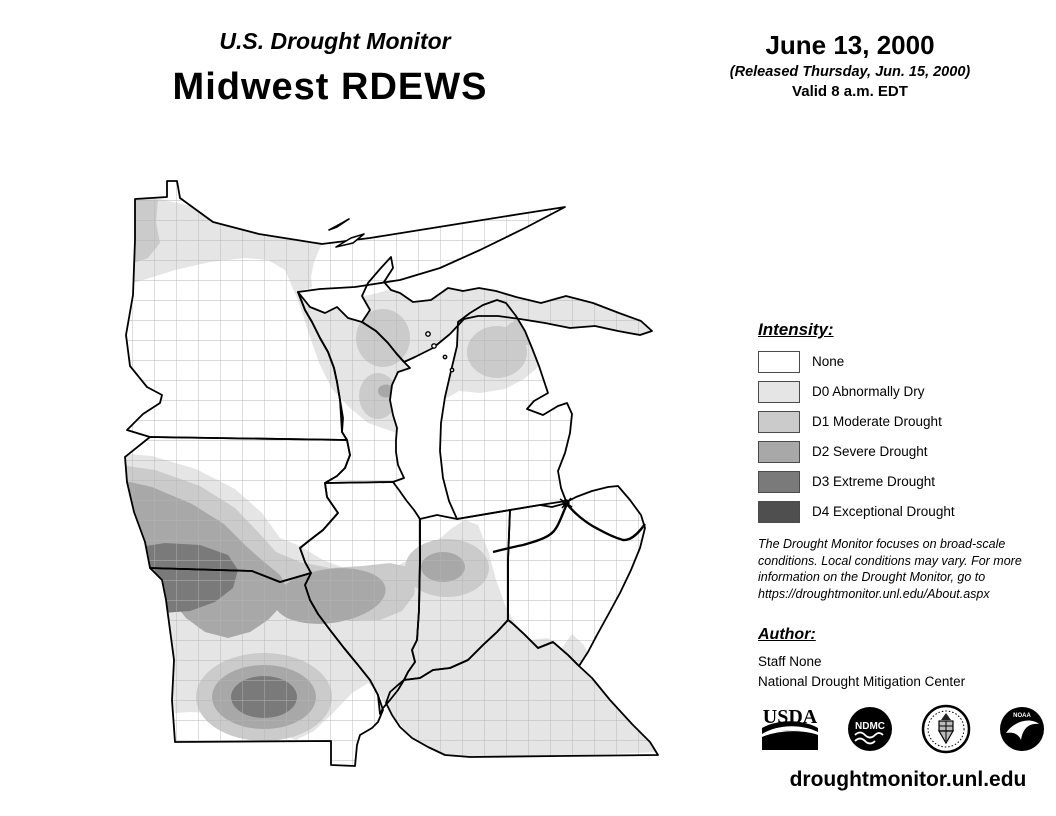 The image size is (1056, 816). What do you see at coordinates (870, 726) in the screenshot?
I see `svg-text: NDMC` at bounding box center [870, 726].